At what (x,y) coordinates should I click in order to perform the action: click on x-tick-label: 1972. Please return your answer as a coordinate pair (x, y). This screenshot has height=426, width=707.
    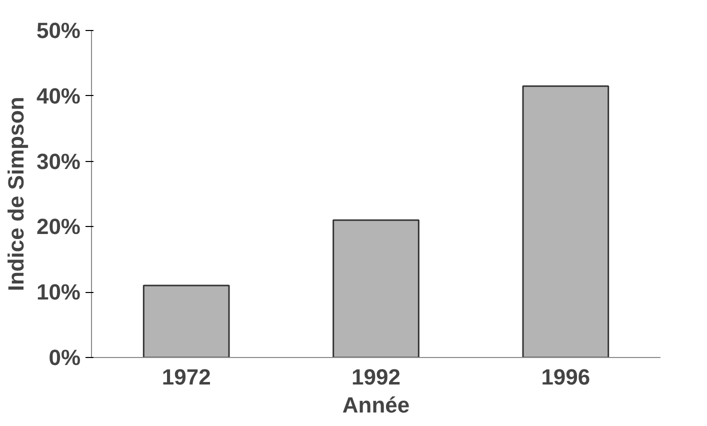
    Looking at the image, I should click on (186, 377).